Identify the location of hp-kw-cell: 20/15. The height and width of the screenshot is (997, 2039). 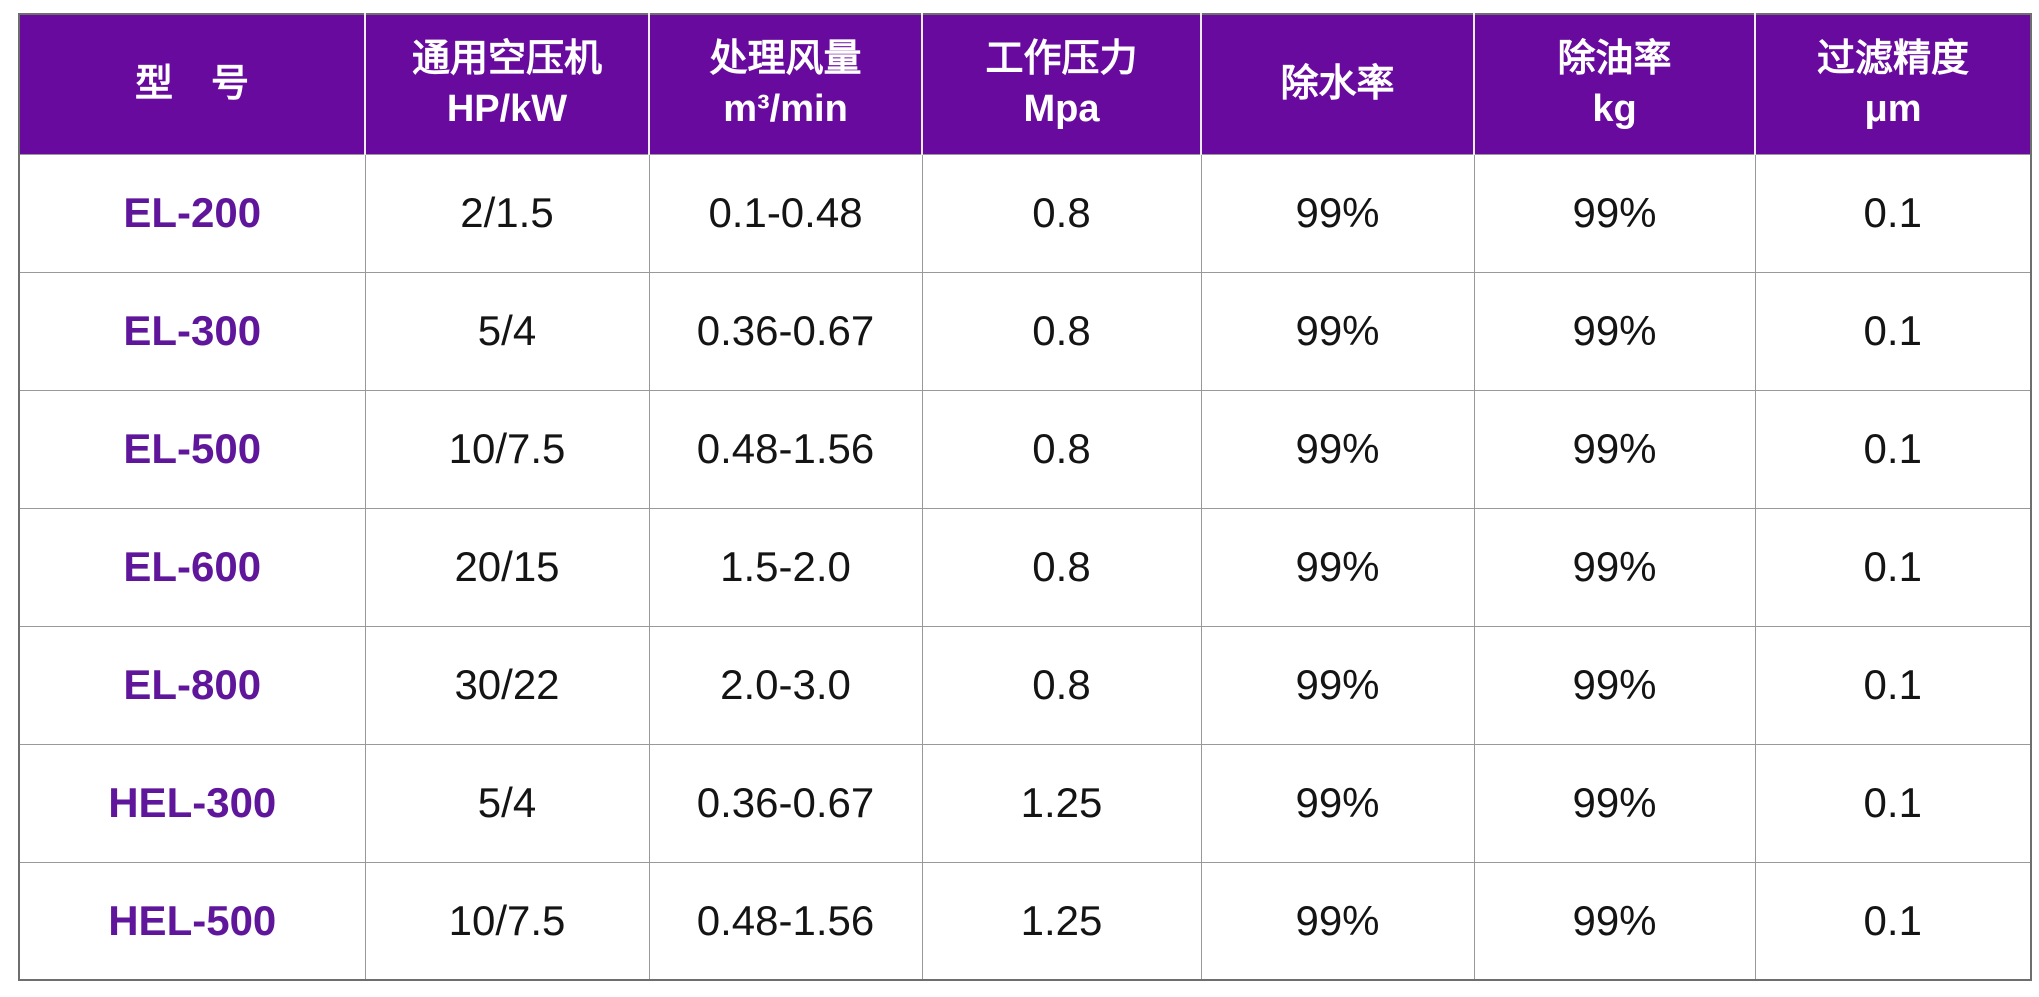
(507, 567).